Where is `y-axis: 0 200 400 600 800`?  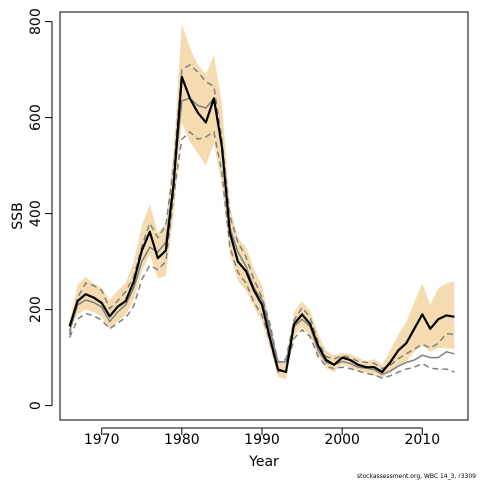
y-axis: 0 200 400 600 800 is located at coordinates (40, 209).